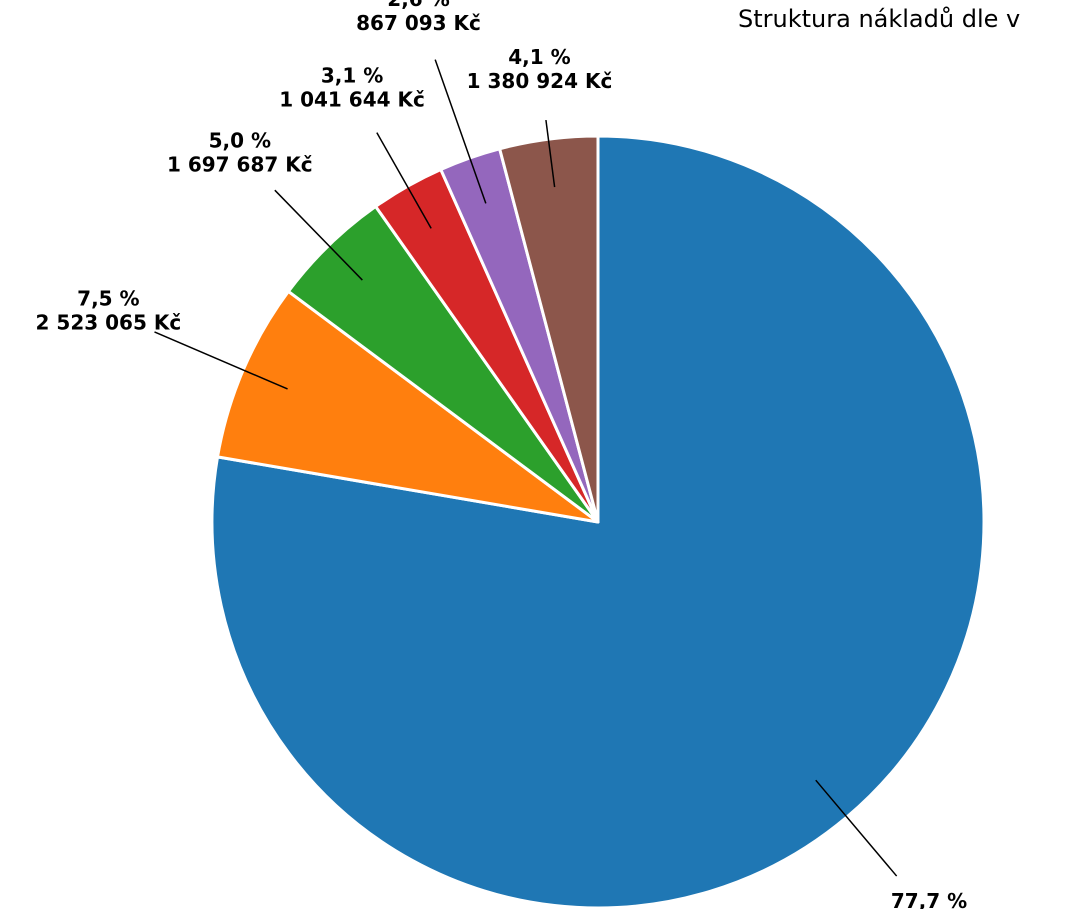 This screenshot has height=909, width=1076. I want to click on value-label: 867 093 Kč, so click(418, 23).